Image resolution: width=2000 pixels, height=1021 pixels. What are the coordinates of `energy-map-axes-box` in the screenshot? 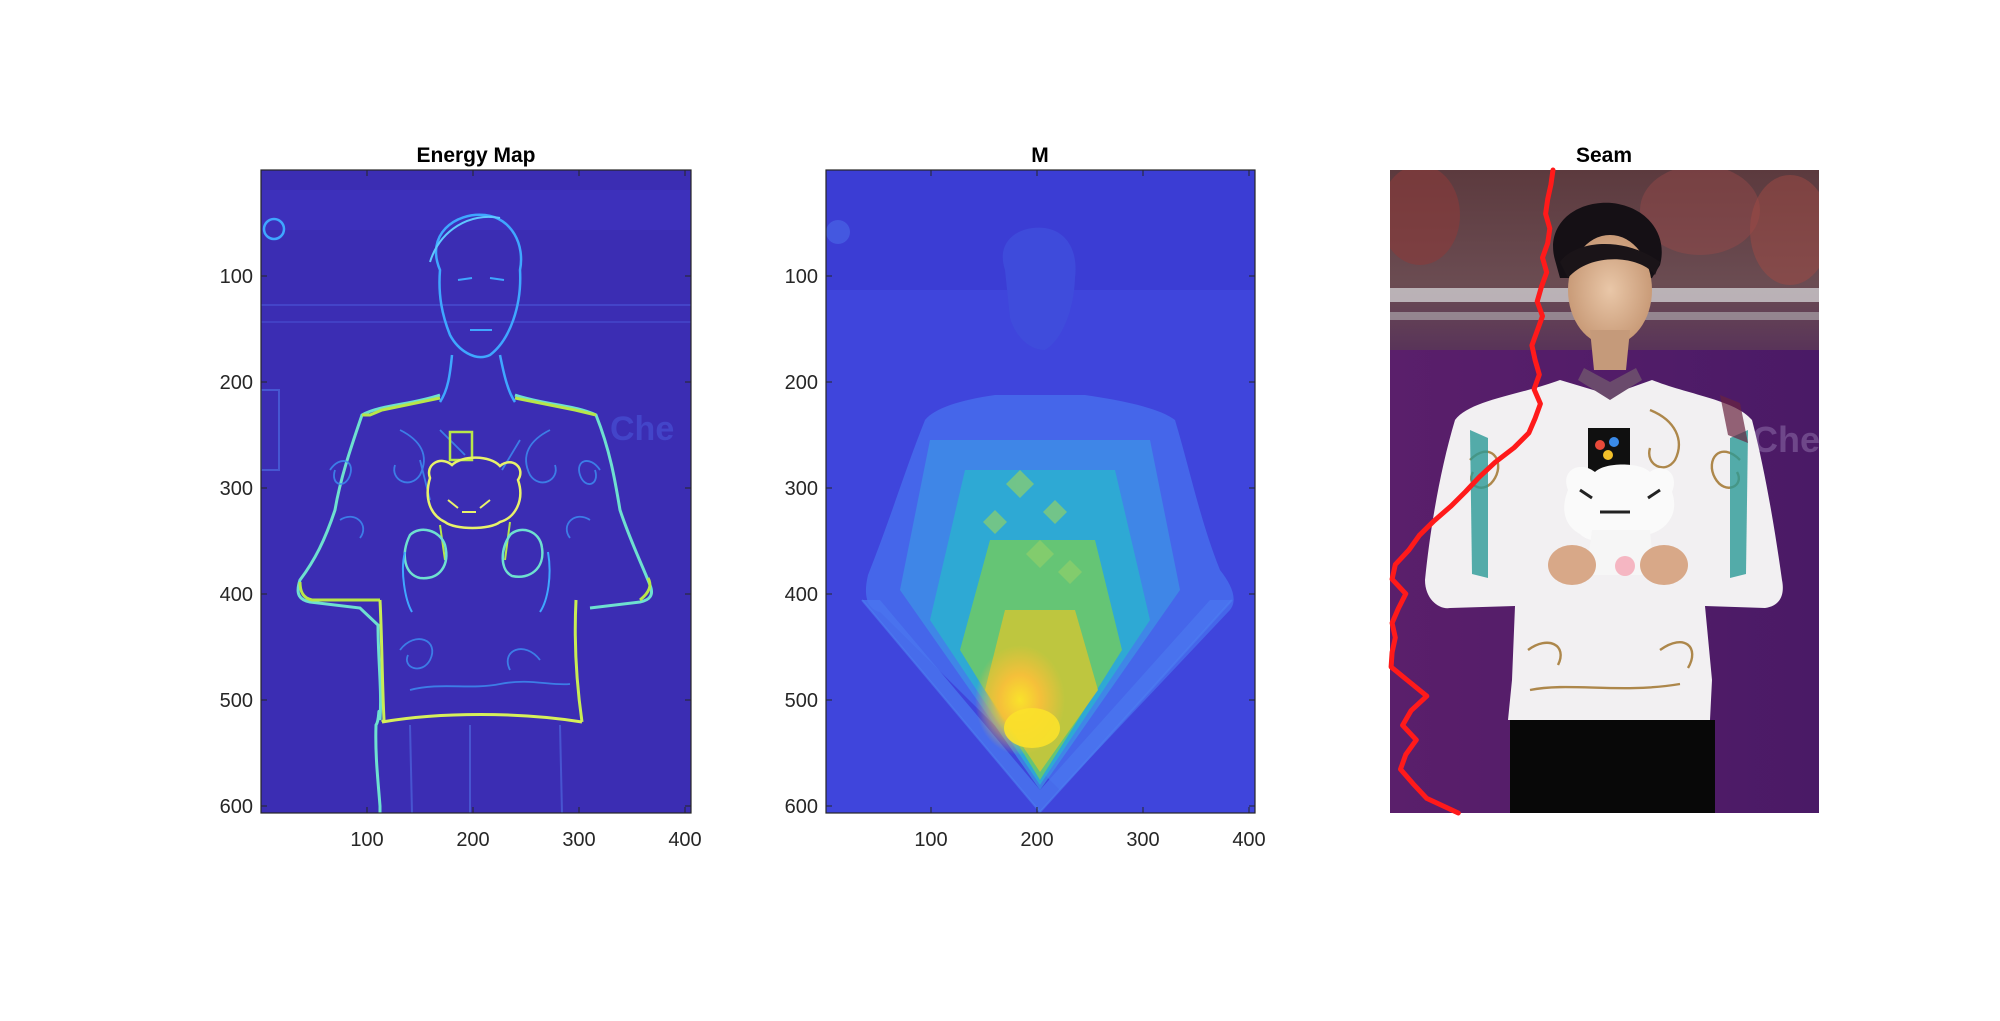 It's located at (476, 491).